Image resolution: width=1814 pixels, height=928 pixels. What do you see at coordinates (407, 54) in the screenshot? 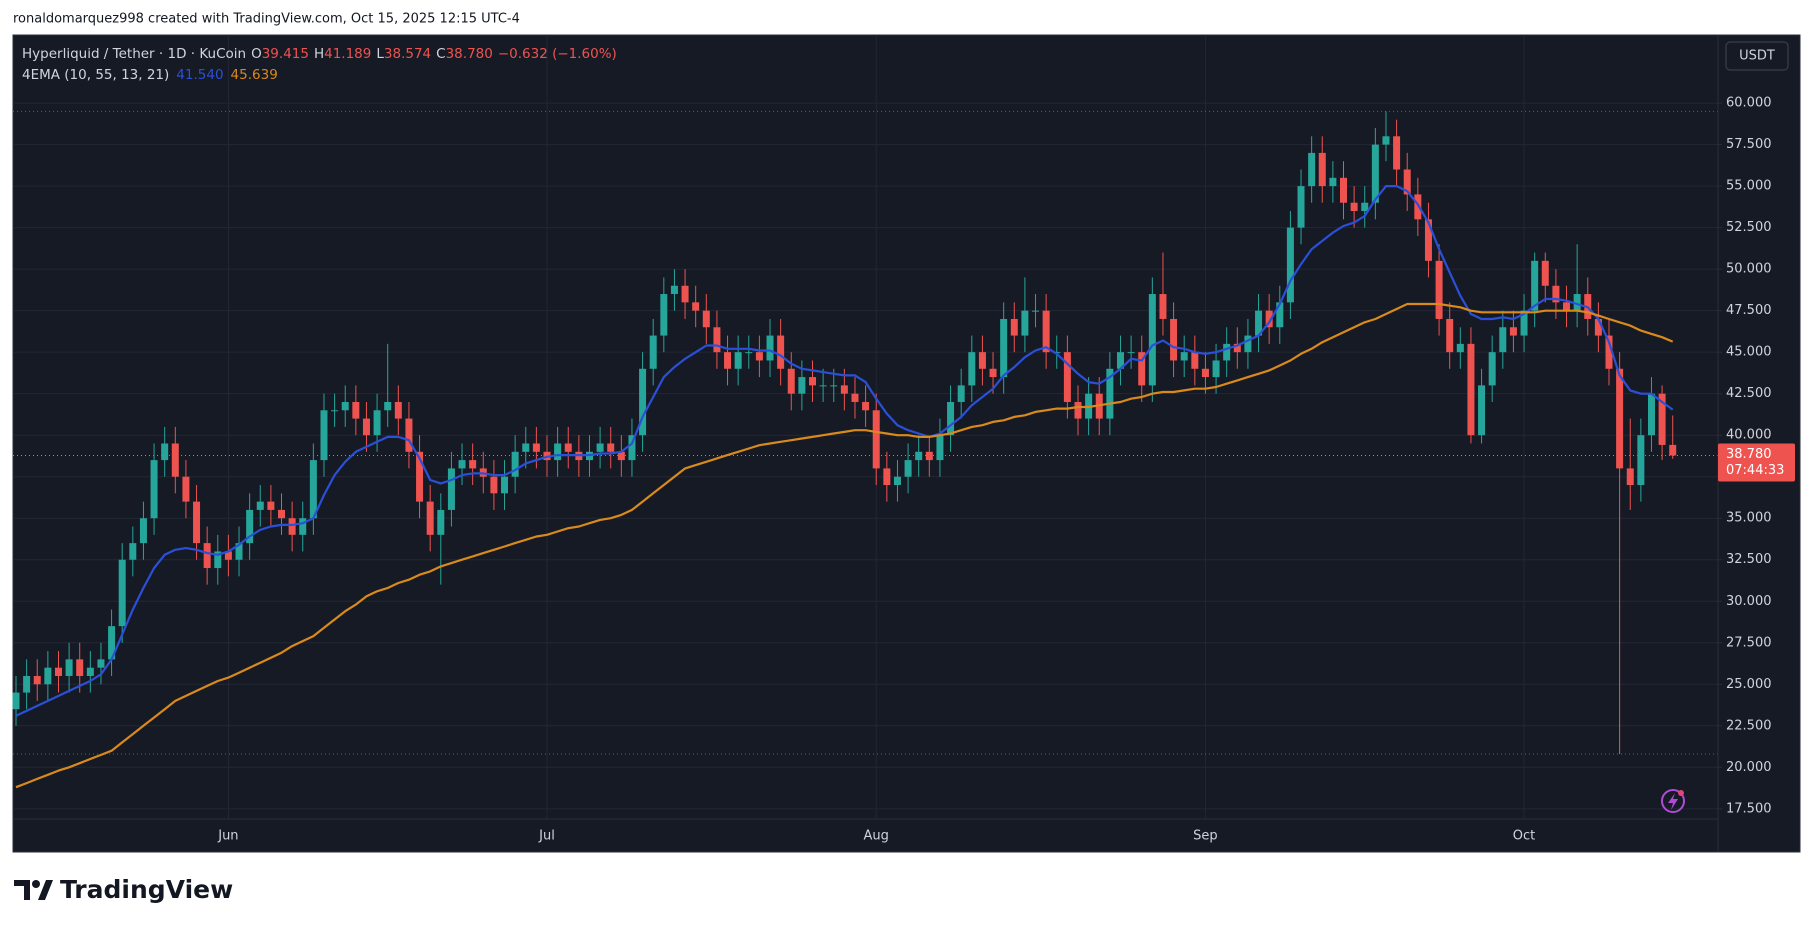
I see `ohlc-value: 38.574` at bounding box center [407, 54].